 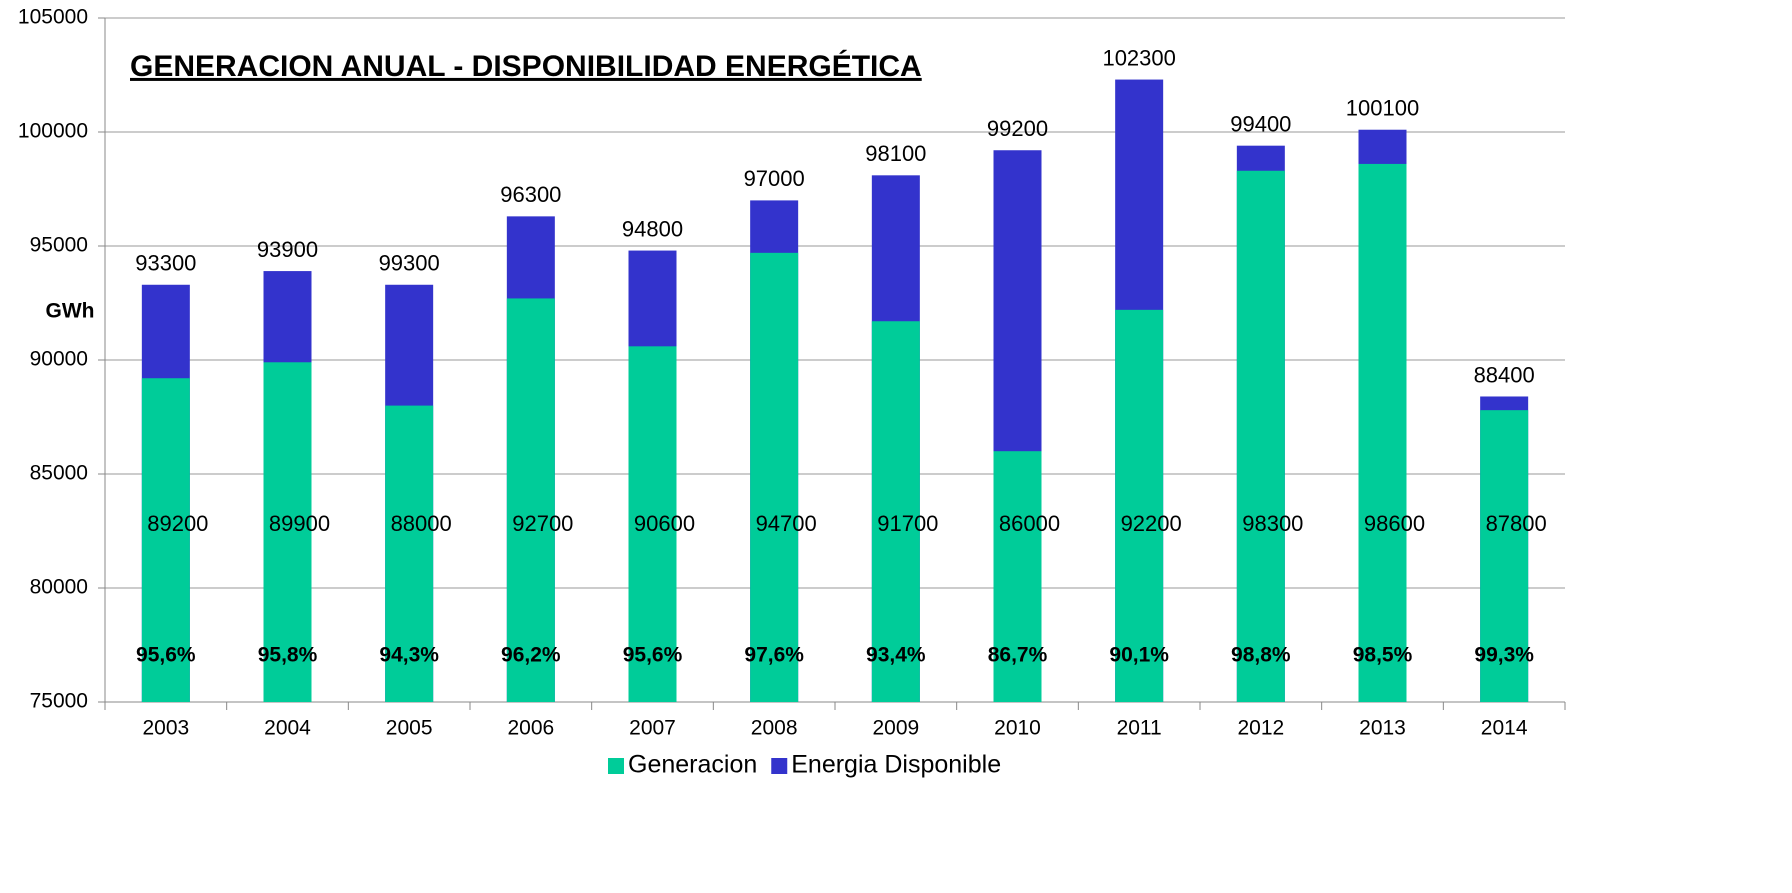 I want to click on legend-label: Energia Disponible, so click(x=896, y=765).